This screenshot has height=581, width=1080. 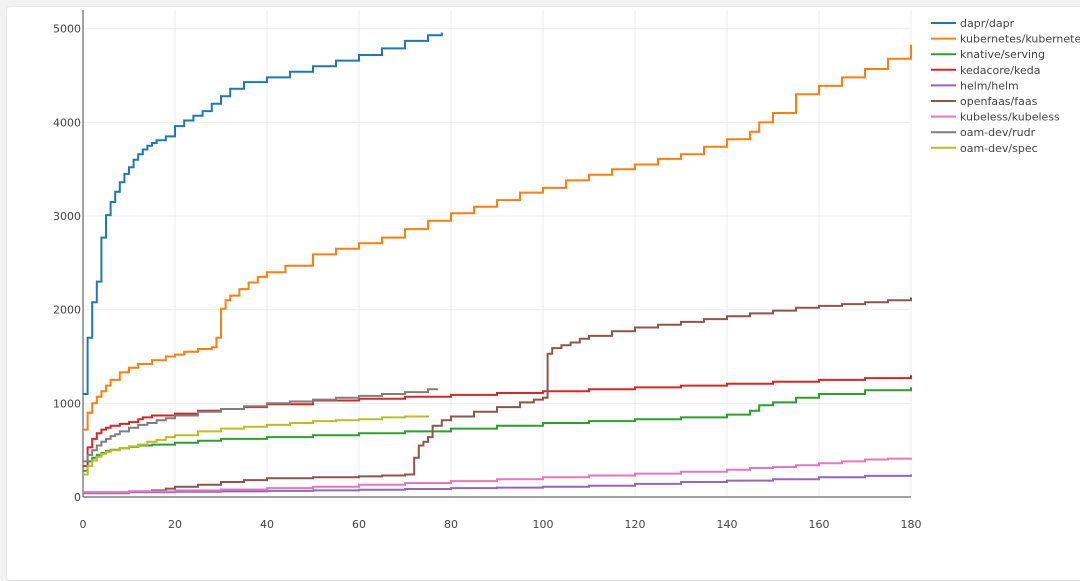 What do you see at coordinates (256, 445) in the screenshot?
I see `series-line-oam-dev-spec` at bounding box center [256, 445].